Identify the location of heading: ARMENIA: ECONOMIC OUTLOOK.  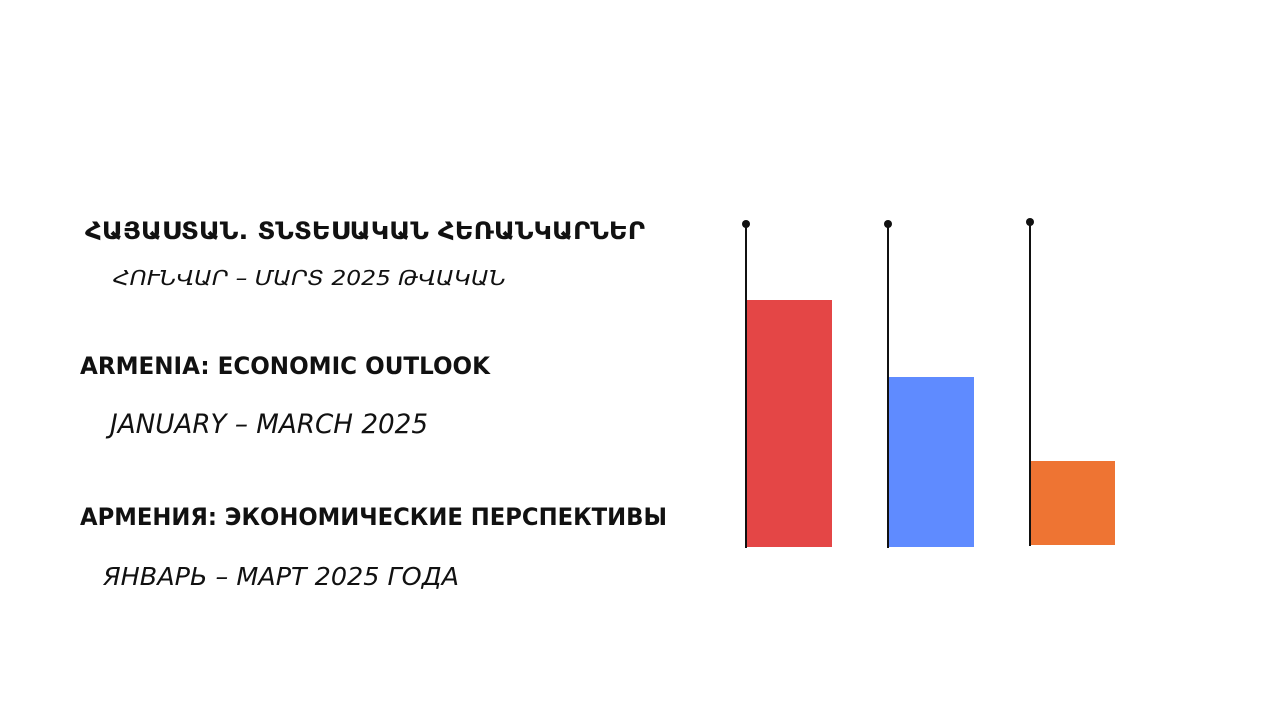
(285, 366).